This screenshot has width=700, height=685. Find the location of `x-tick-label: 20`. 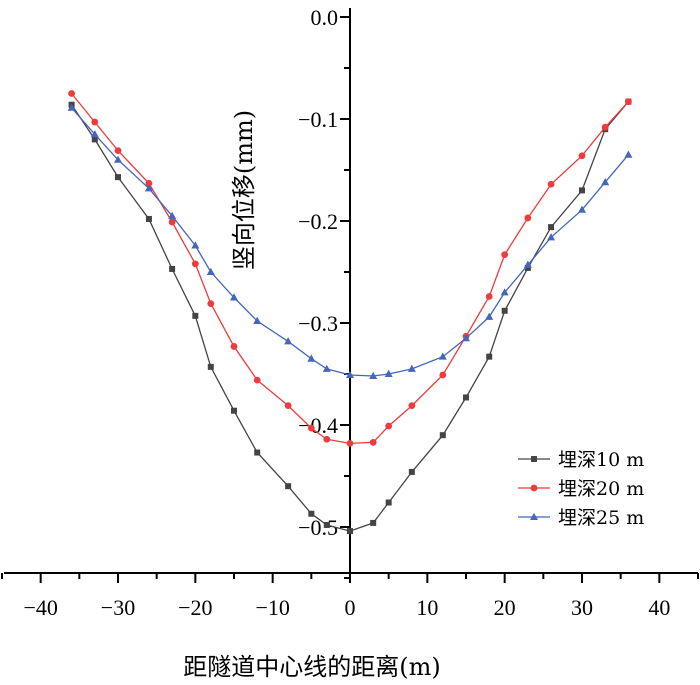

x-tick-label: 20 is located at coordinates (505, 607).